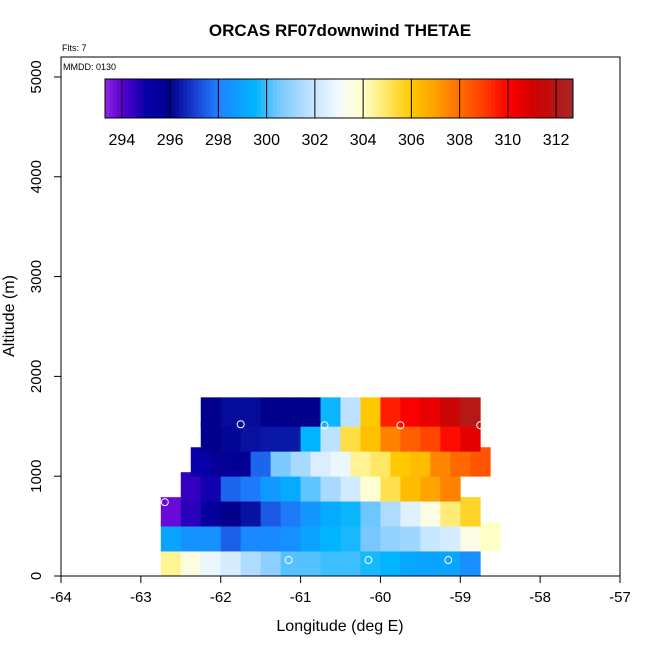 This screenshot has height=650, width=650. What do you see at coordinates (218, 140) in the screenshot?
I see `colorbar-tick-label: 298` at bounding box center [218, 140].